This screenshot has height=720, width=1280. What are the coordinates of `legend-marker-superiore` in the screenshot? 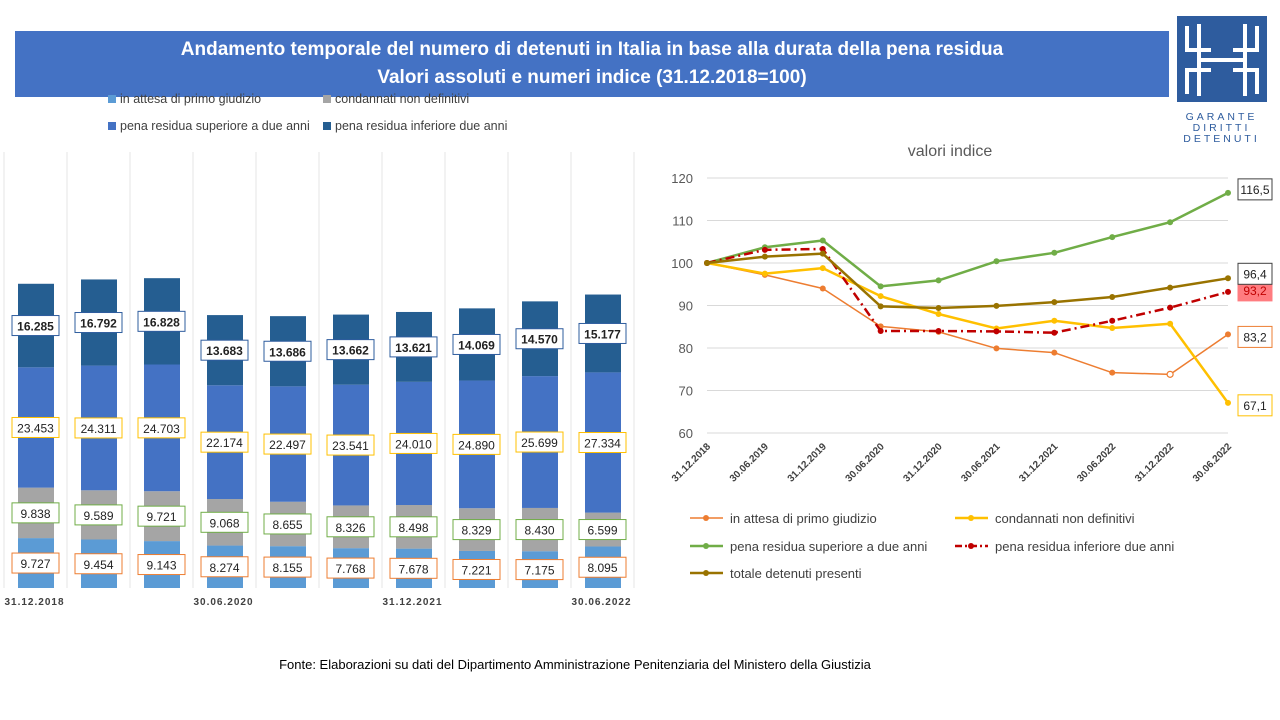 It's located at (706, 546).